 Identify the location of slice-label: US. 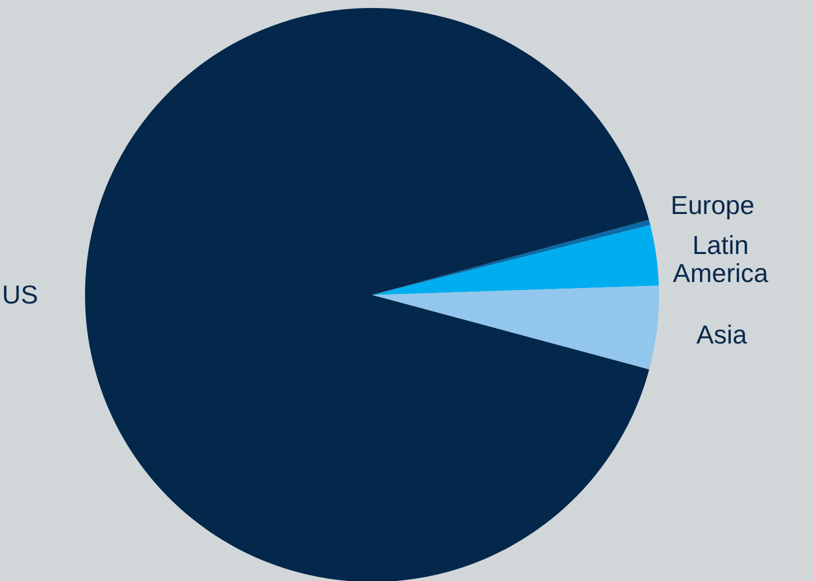
(20, 294).